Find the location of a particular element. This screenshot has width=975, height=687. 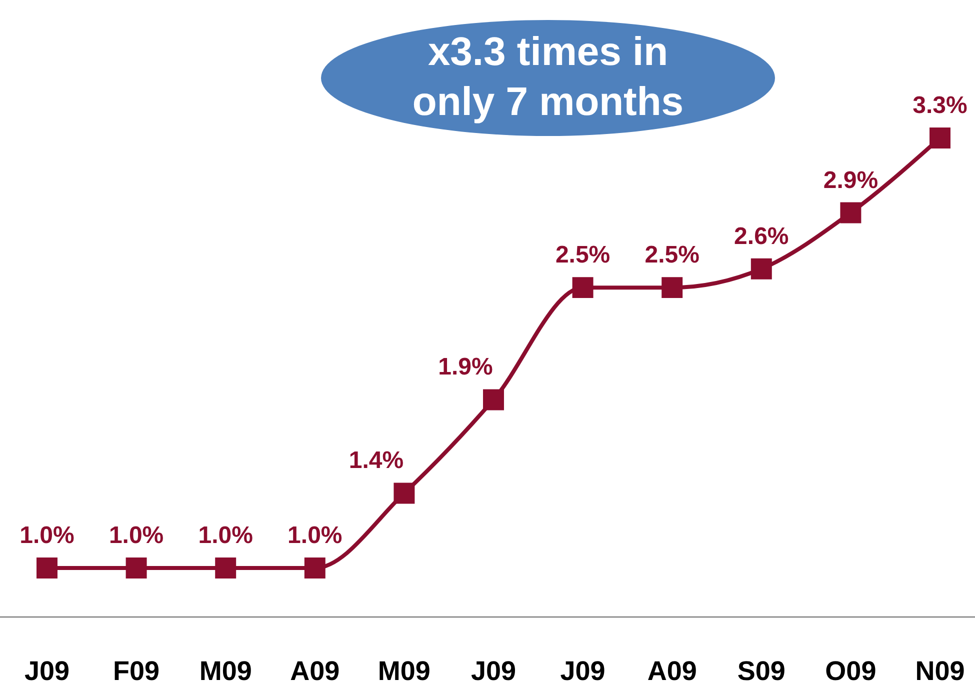

x-tick-label: O09 is located at coordinates (850, 671).